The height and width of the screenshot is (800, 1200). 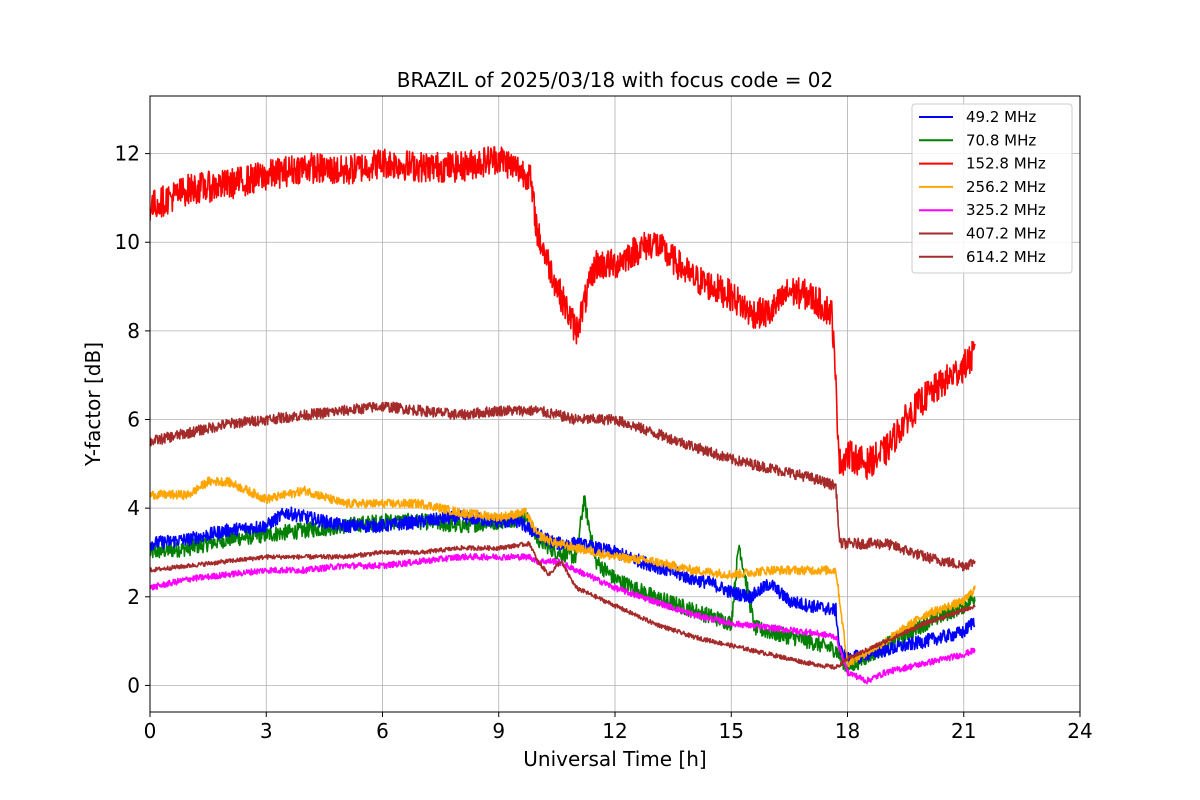 I want to click on x-axis-label: Universal Time [h], so click(x=614, y=759).